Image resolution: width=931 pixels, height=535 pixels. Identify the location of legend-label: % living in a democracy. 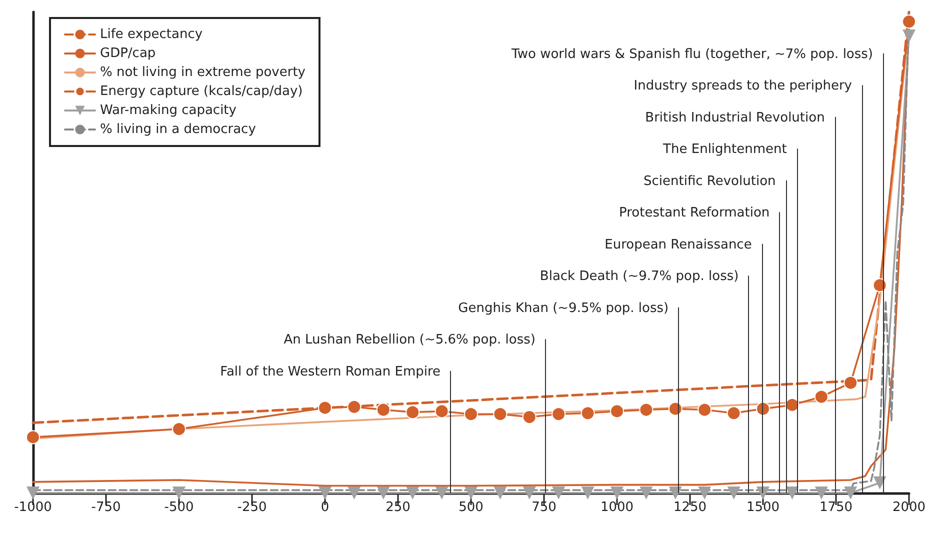
(178, 129).